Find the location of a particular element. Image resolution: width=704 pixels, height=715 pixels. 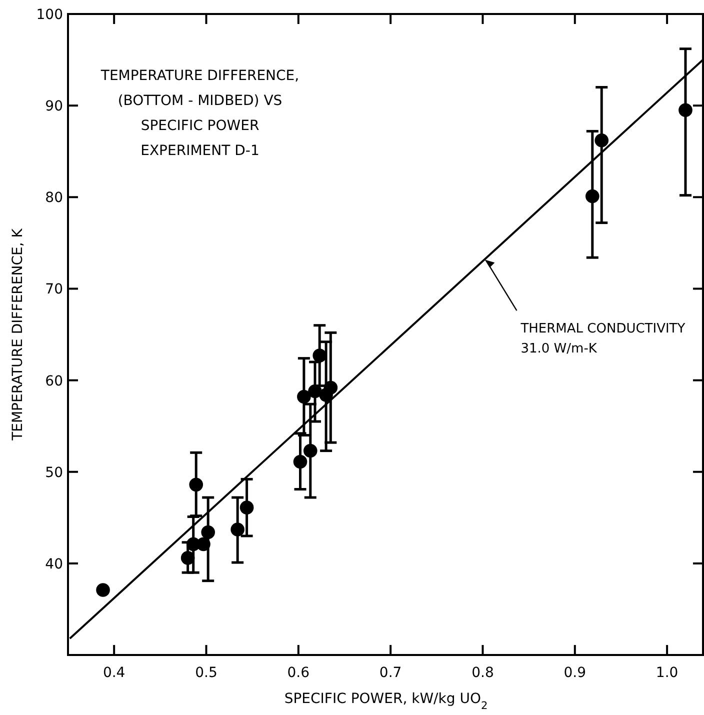

text: TEMPERATURE DIFFERENCE, (BOTTOM - MIDBED) VS SPECIFIC POWER EXPERIMENT D-1 is located at coordinates (200, 113).